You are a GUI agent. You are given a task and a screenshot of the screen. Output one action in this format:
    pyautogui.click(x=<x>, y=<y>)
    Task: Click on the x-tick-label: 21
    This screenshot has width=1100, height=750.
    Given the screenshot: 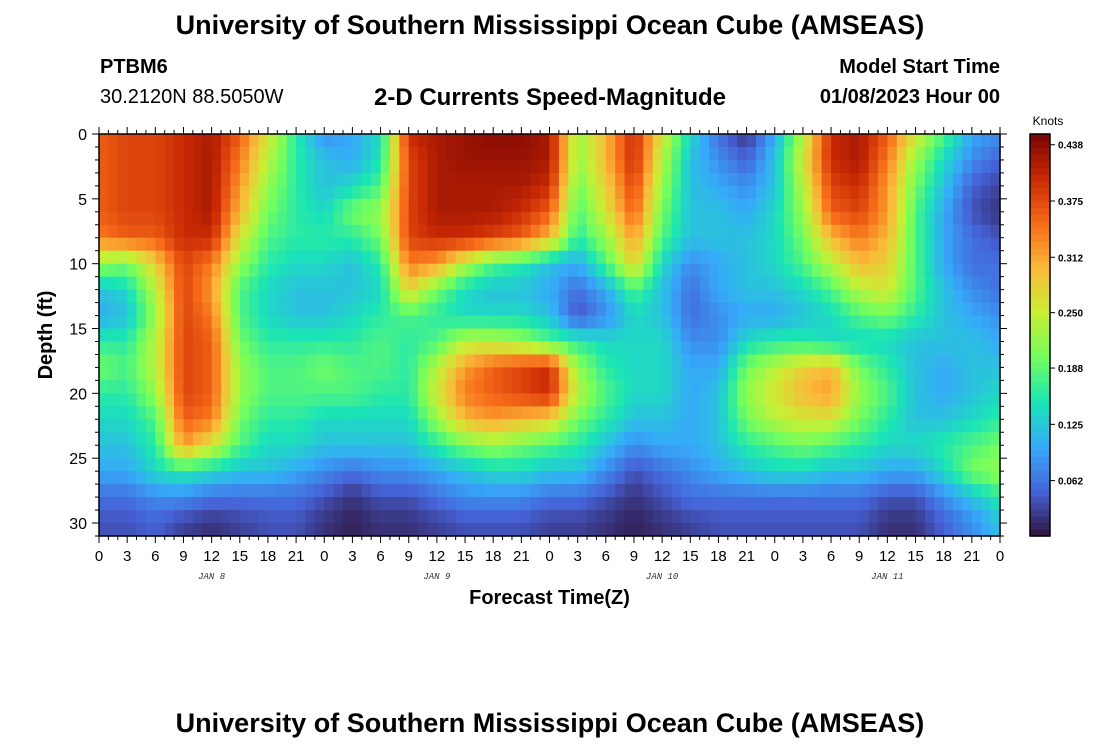 What is the action you would take?
    pyautogui.click(x=746, y=556)
    